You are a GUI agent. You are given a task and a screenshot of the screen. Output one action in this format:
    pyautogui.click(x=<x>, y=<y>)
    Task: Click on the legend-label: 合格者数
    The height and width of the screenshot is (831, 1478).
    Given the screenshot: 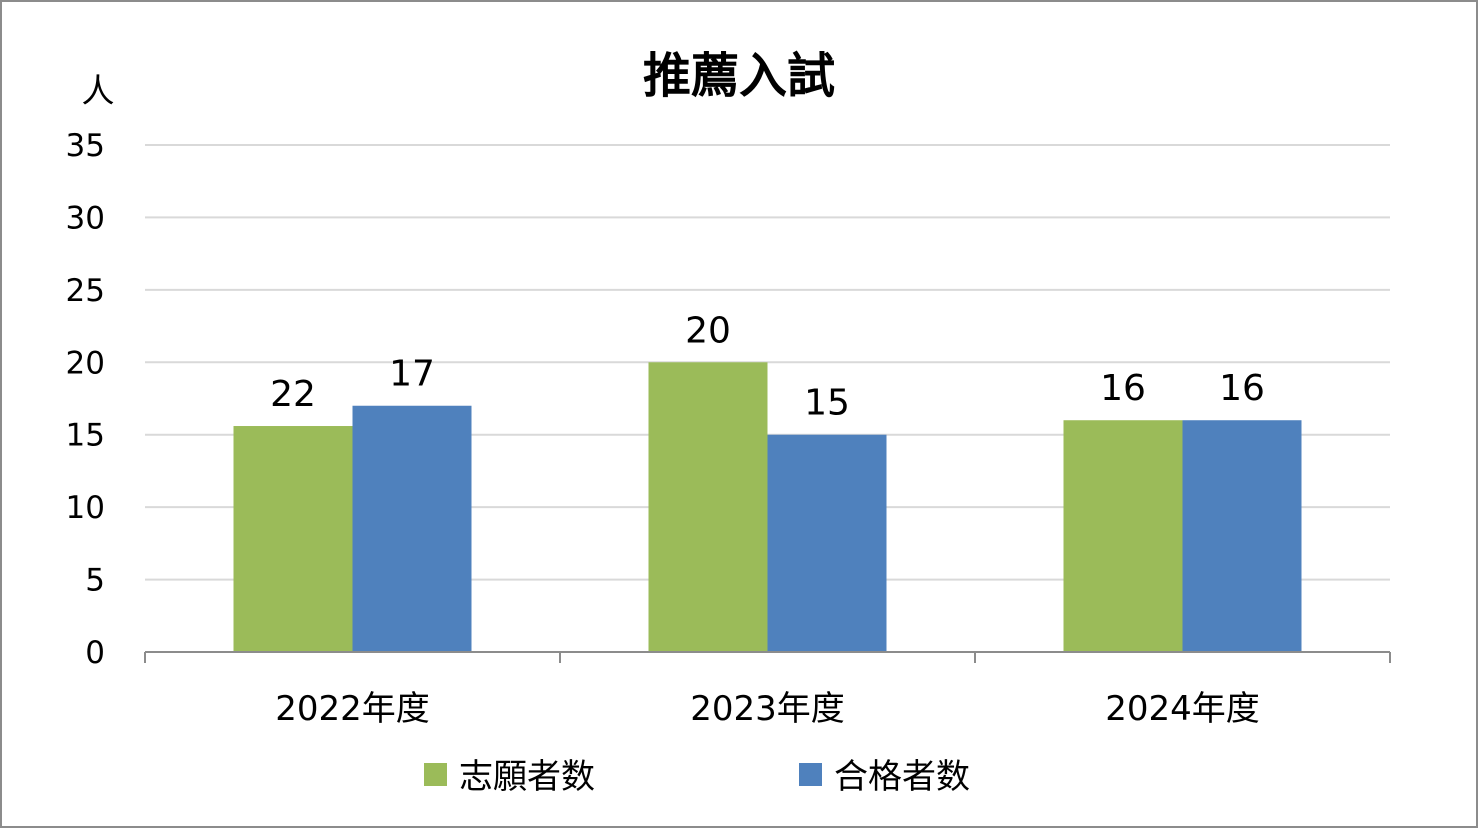 What is the action you would take?
    pyautogui.click(x=902, y=777)
    